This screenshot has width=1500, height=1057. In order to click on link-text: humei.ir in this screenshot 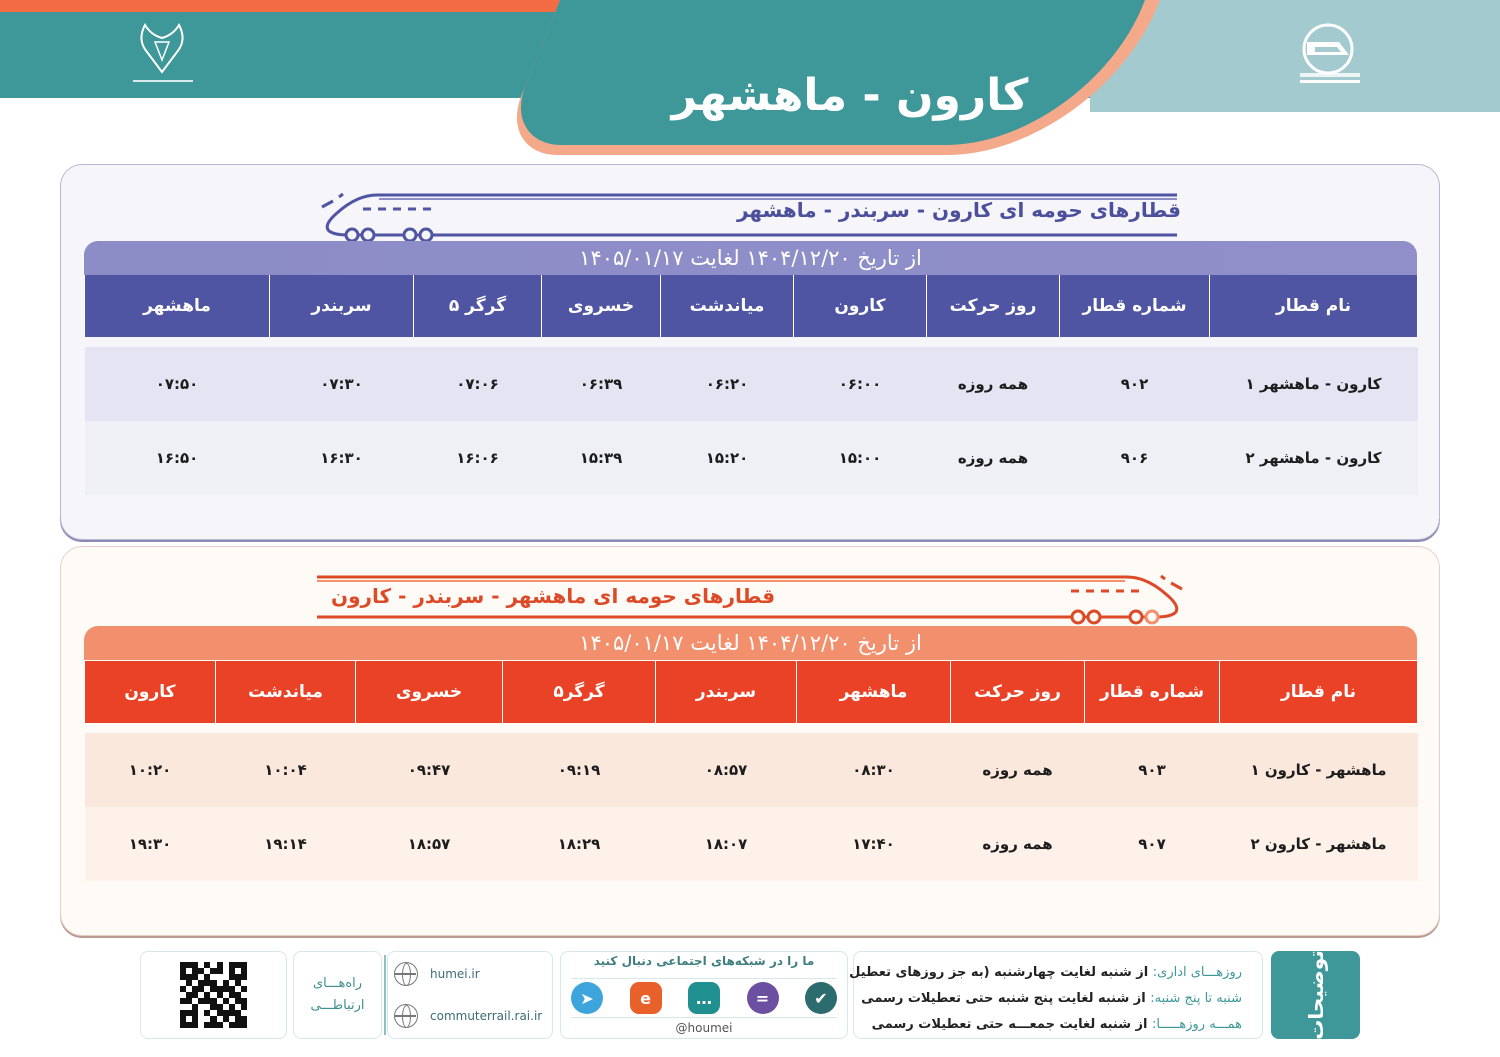, I will do `click(455, 974)`.